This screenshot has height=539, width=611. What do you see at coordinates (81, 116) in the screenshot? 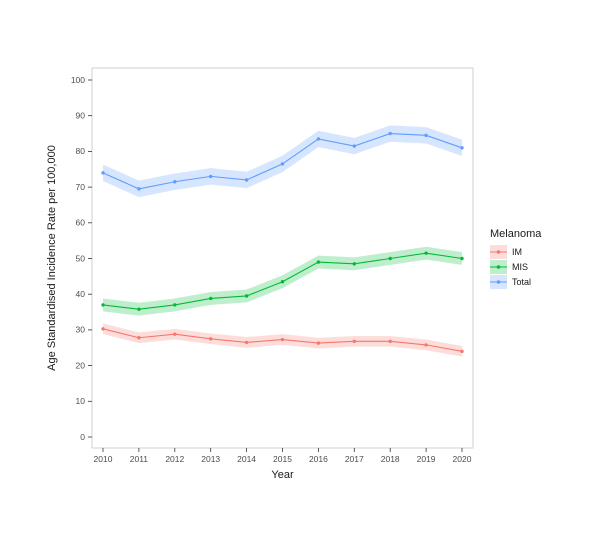
I see `y-tick-label: 90` at bounding box center [81, 116].